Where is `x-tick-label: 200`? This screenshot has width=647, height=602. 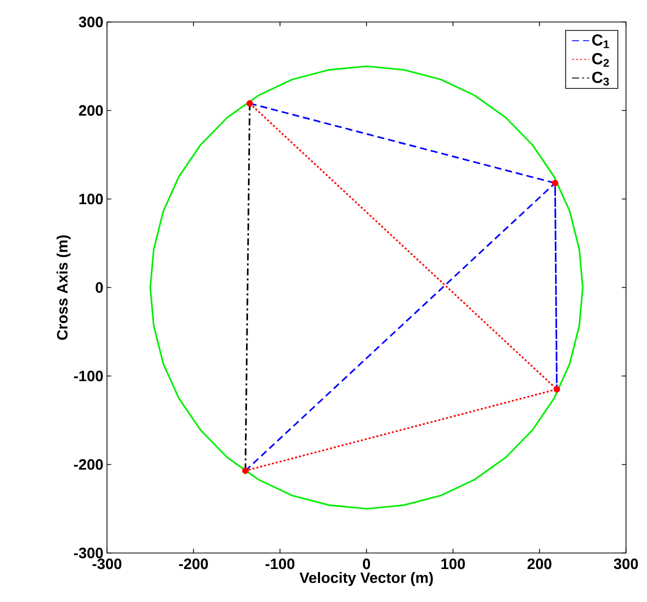 x-tick-label: 200 is located at coordinates (540, 564).